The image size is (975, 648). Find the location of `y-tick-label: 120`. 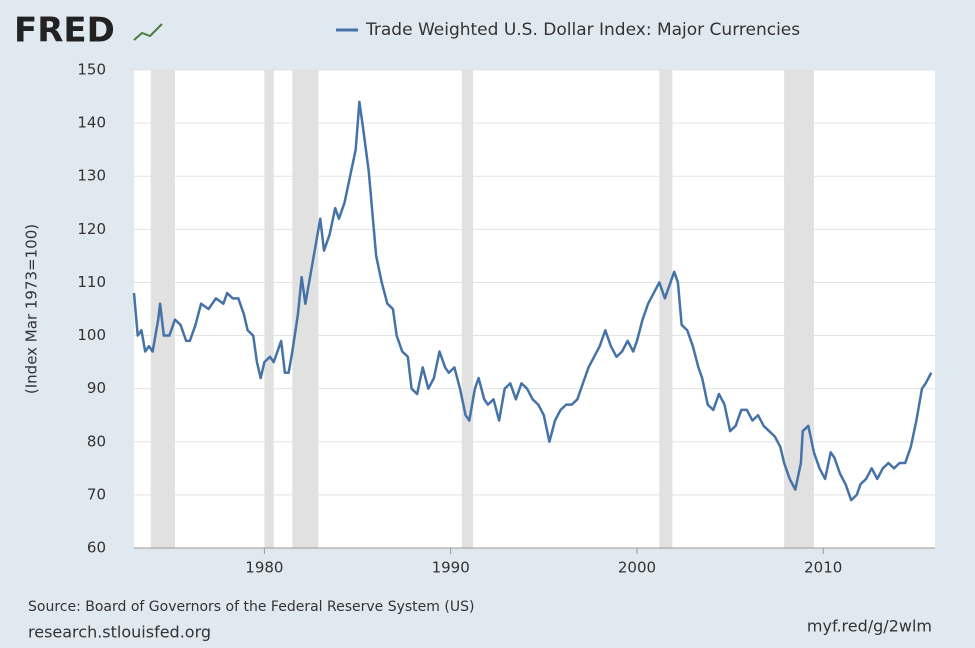

y-tick-label: 120 is located at coordinates (91, 229).